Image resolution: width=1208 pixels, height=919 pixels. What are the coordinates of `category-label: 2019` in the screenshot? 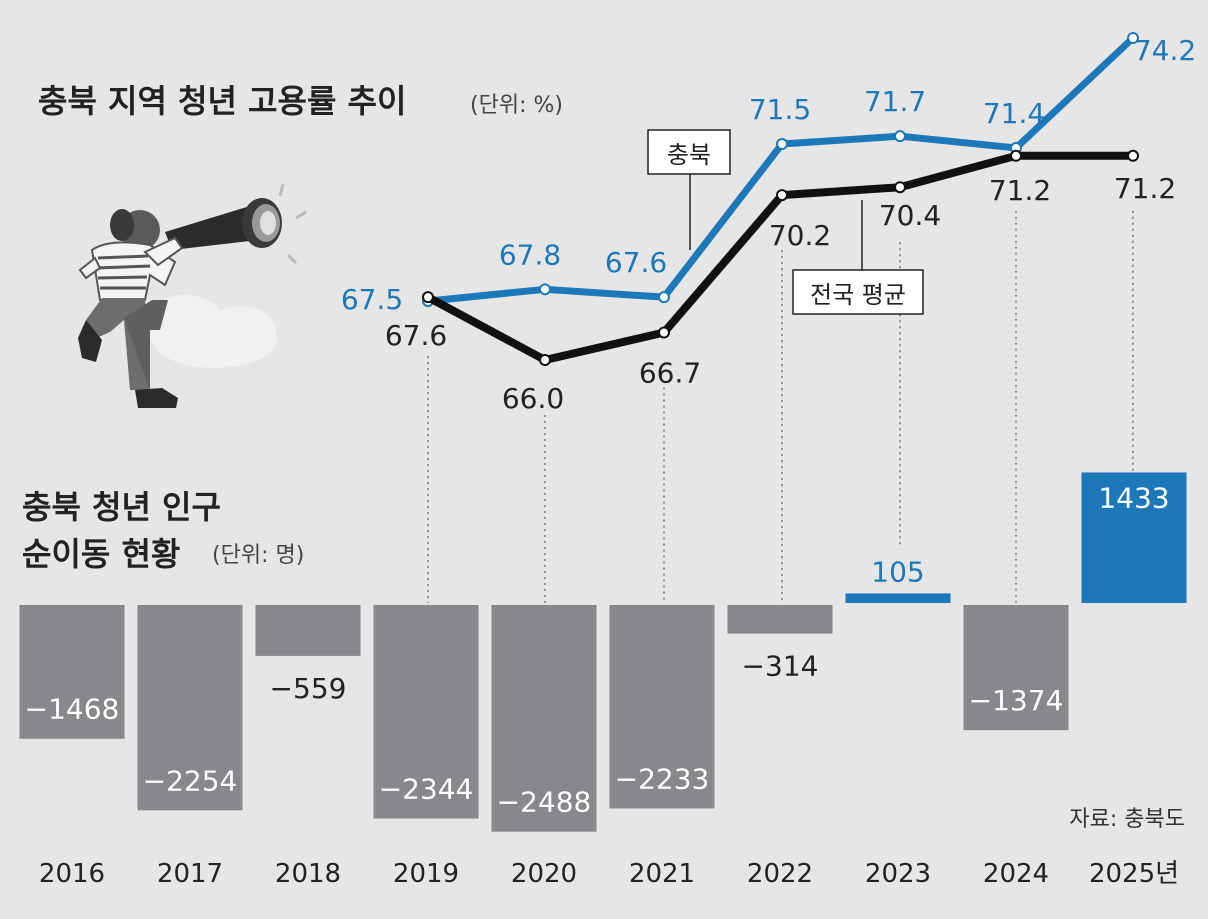 It's located at (426, 874).